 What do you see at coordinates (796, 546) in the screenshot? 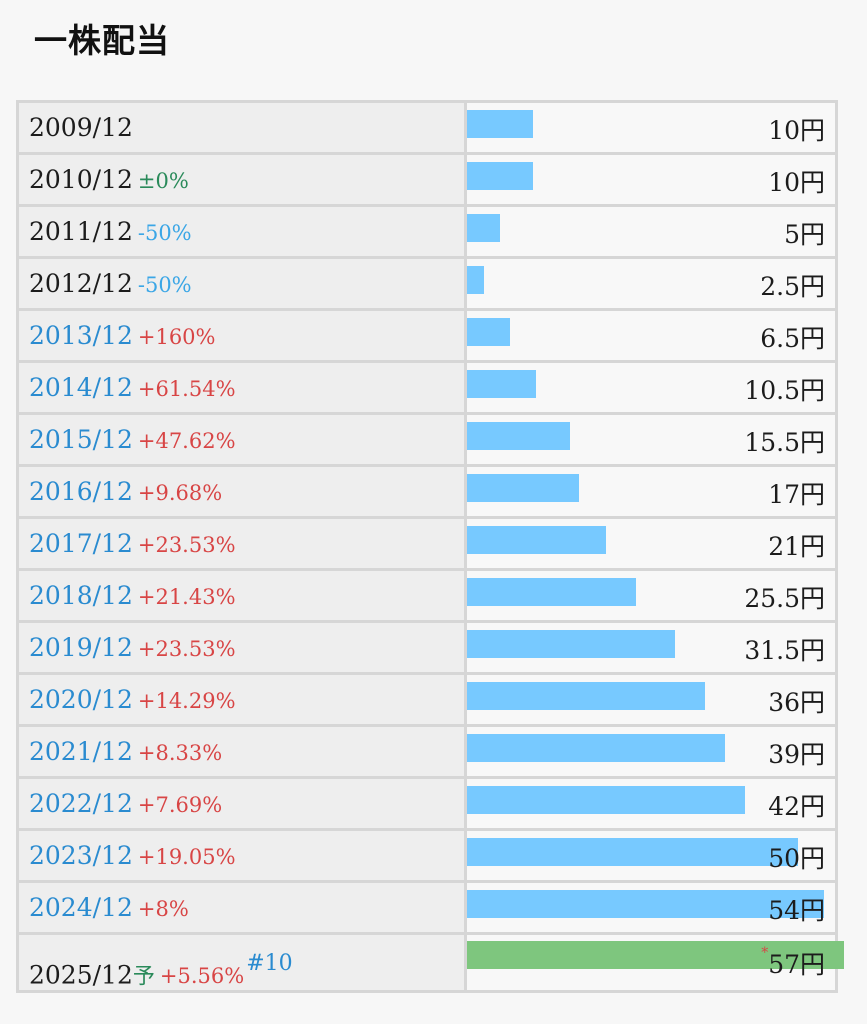
I see `dividend-value: 21円` at bounding box center [796, 546].